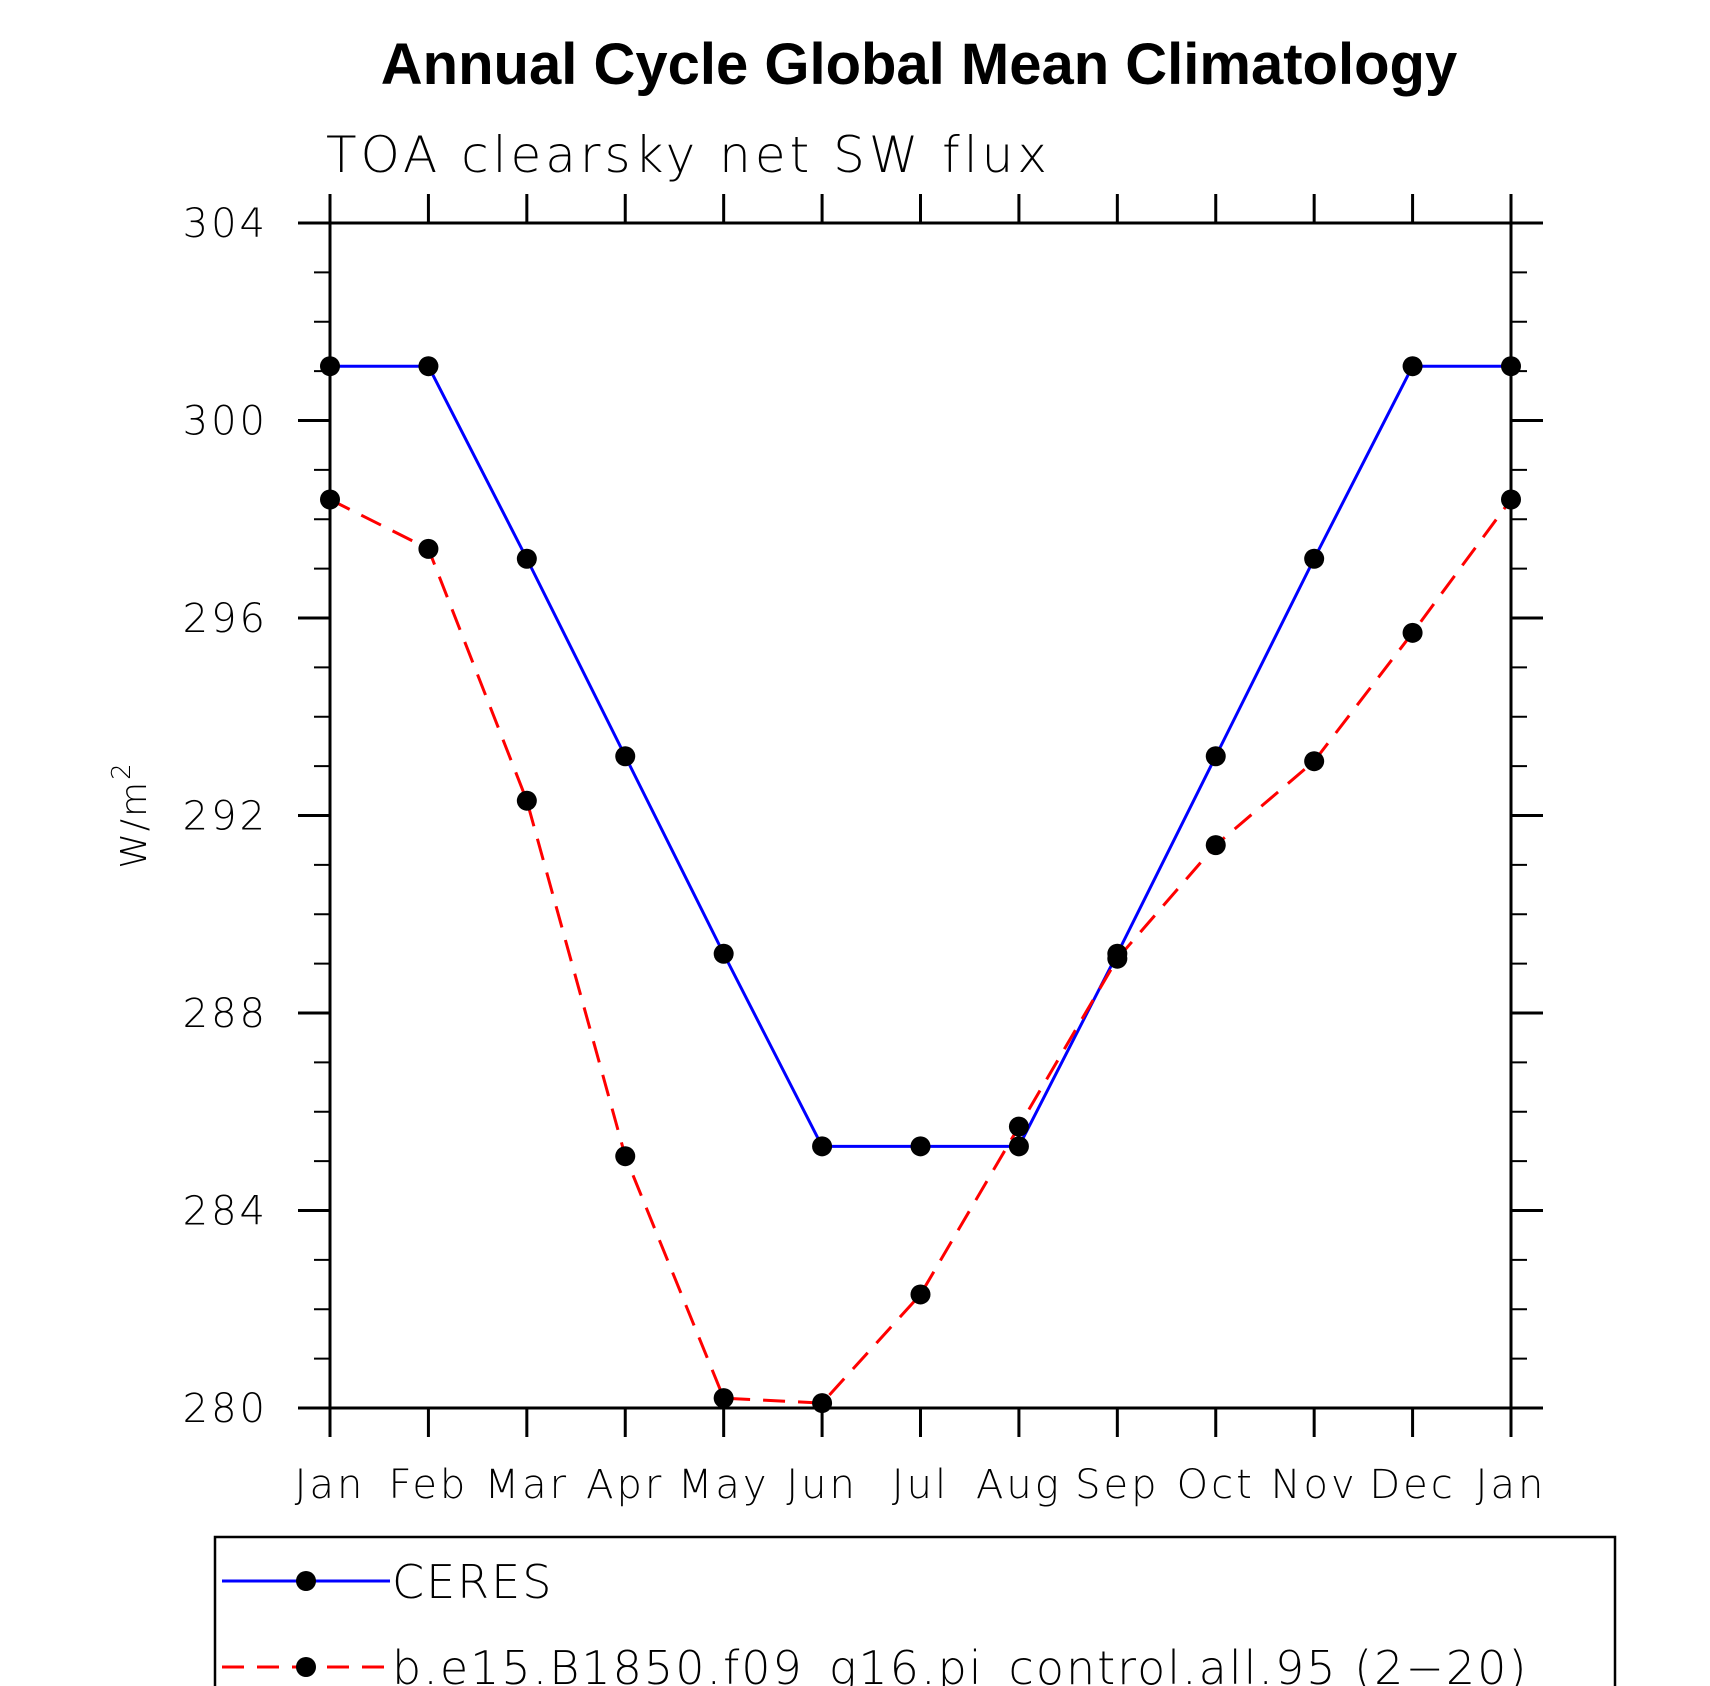 This screenshot has width=1710, height=1686. I want to click on y-tick-label: 284, so click(225, 1212).